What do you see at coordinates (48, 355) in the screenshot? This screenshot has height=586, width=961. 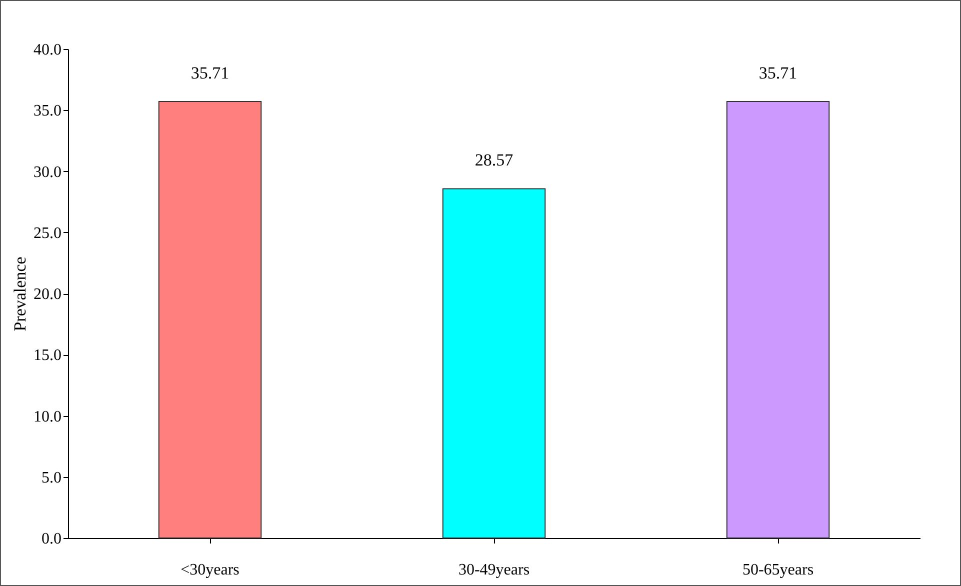 I see `y-tick-label: 15.0` at bounding box center [48, 355].